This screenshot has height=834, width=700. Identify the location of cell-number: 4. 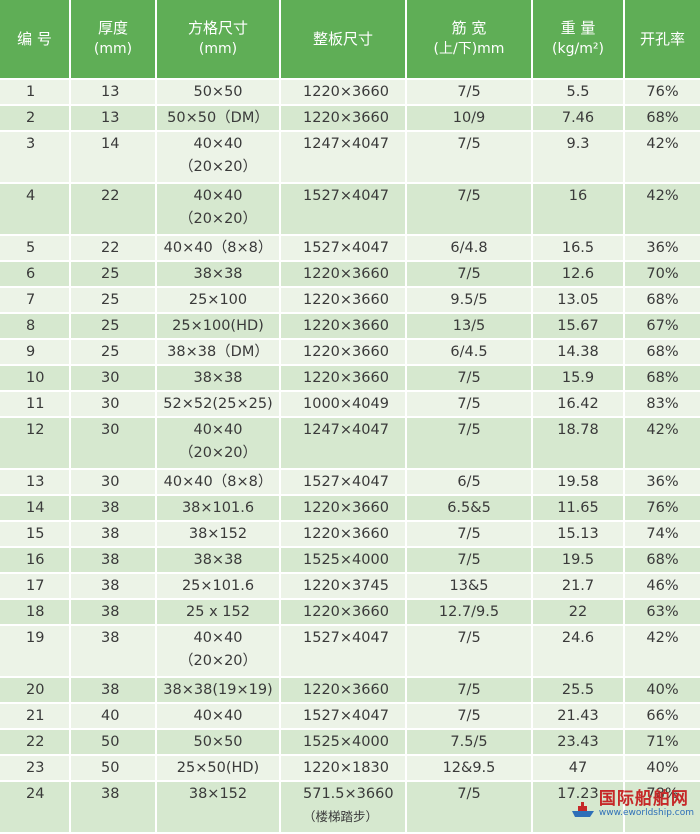
(35, 209).